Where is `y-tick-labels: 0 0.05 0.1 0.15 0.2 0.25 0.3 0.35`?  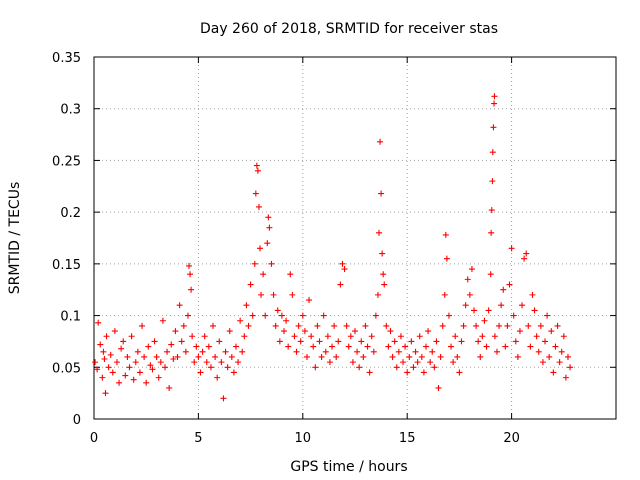 y-tick-labels: 0 0.05 0.1 0.15 0.2 0.25 0.3 0.35 is located at coordinates (66, 239).